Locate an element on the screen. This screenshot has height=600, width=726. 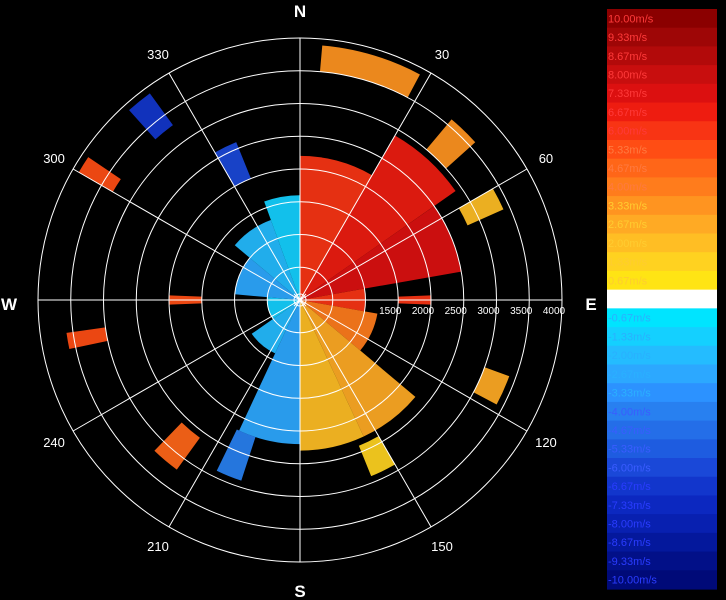
colorbar-label: -8.00m/s is located at coordinates (629, 525).